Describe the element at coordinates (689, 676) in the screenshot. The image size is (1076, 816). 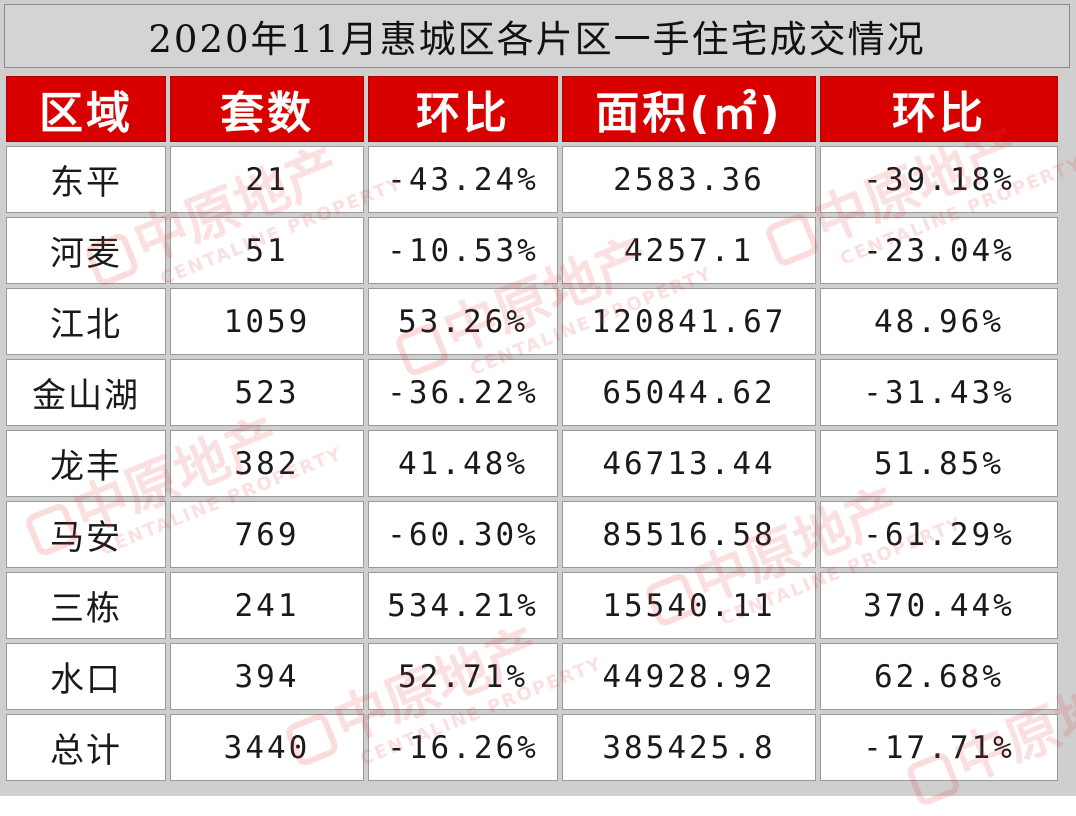
I see `cell-floor-area: 44928.92` at that location.